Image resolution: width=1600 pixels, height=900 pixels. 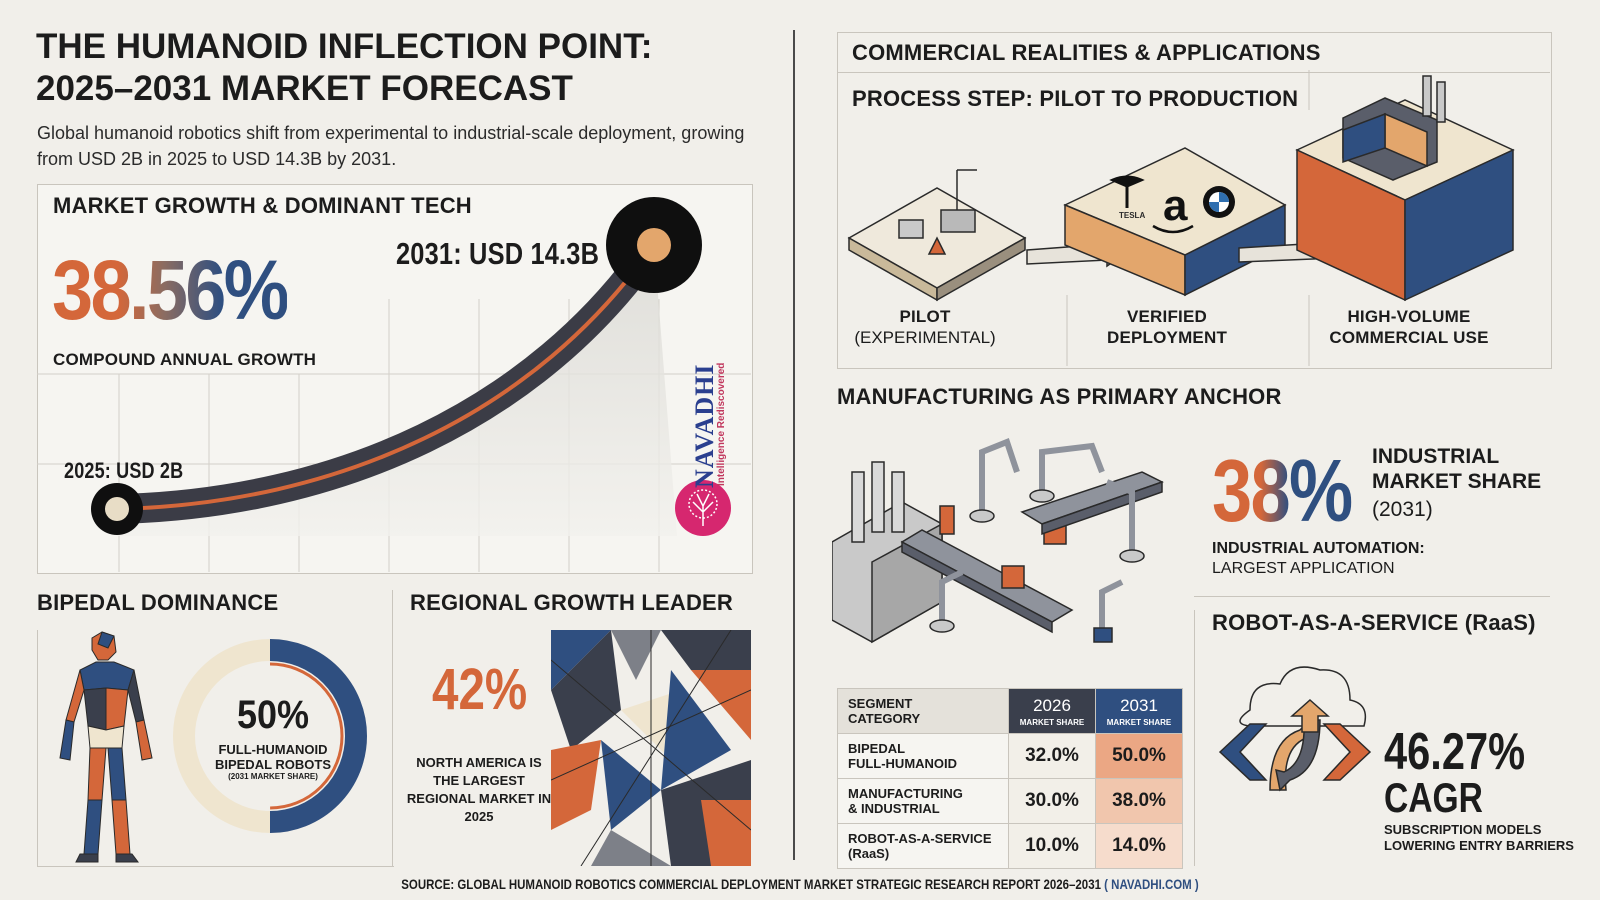 I want to click on table-row: MANUFACTURING & INDUSTRIAL 30.0% 38.0%, so click(x=1010, y=801).